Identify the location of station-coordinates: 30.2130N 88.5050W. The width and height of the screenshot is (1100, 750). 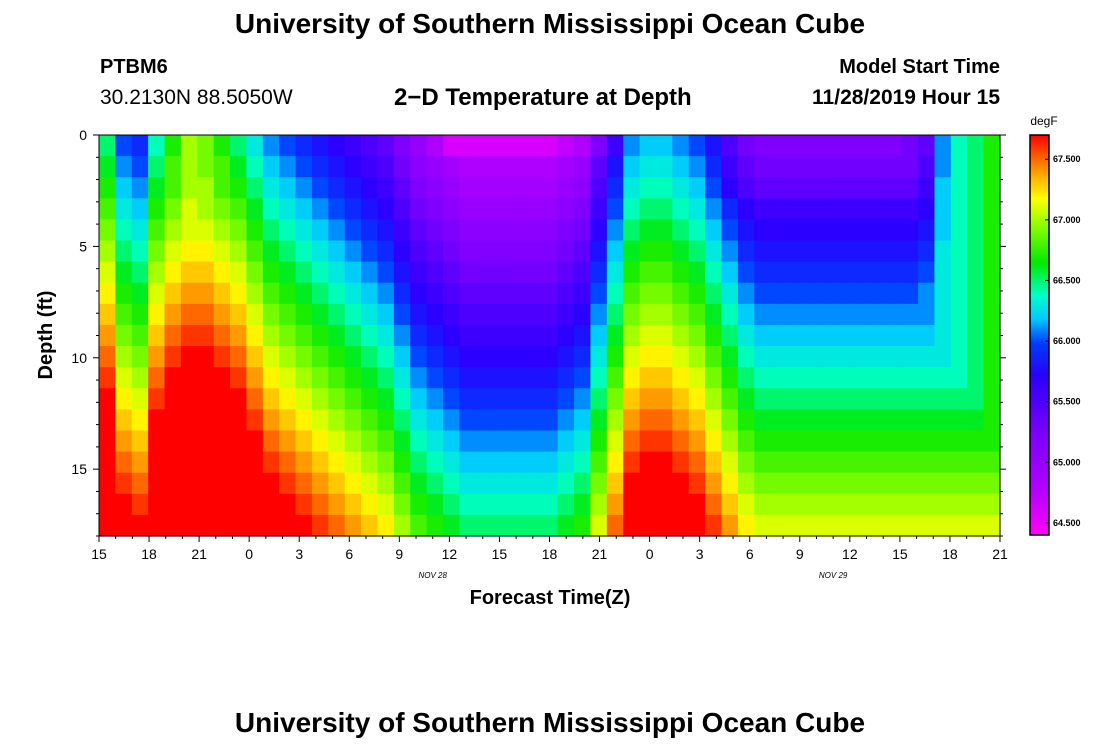
(196, 97).